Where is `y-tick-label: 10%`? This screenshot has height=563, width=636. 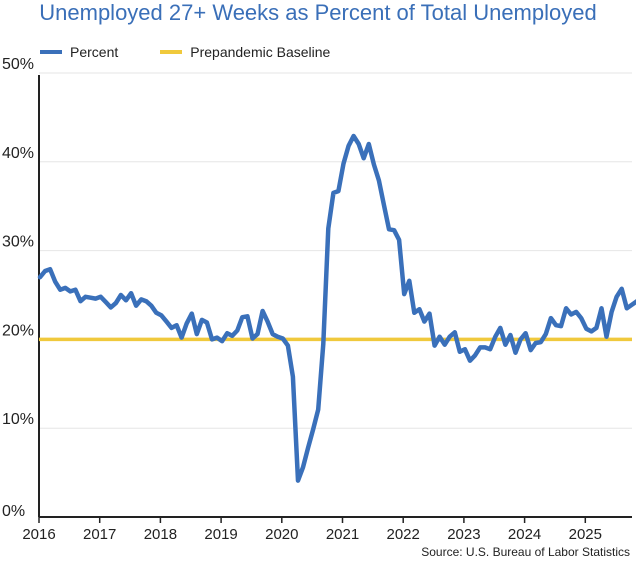 y-tick-label: 10% is located at coordinates (18, 419).